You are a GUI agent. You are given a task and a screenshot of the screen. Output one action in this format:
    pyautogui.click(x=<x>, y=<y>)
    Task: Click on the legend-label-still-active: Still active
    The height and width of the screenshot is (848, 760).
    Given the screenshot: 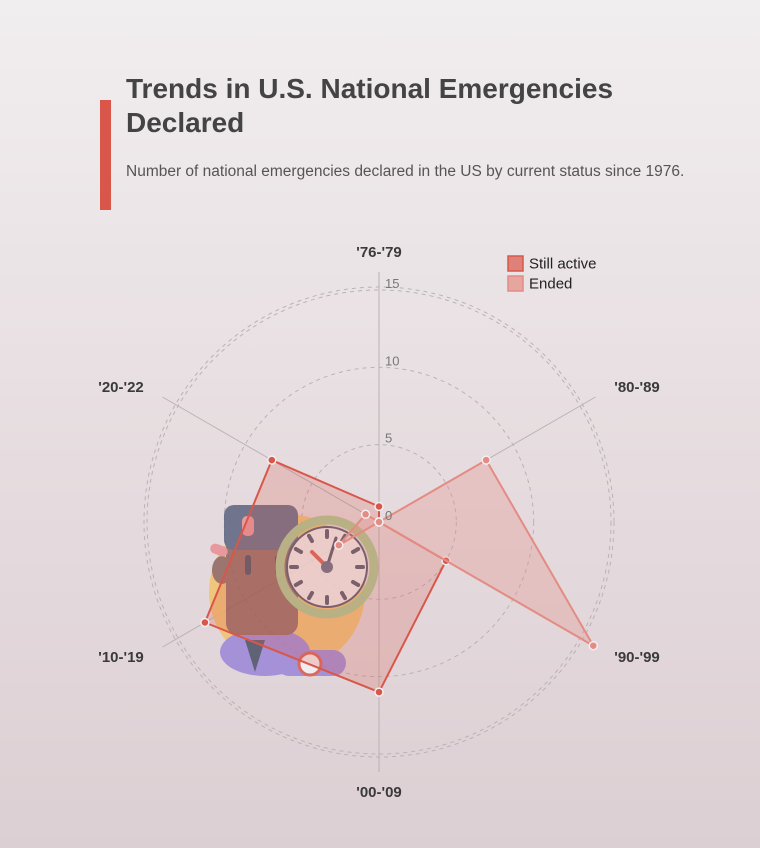 What is the action you would take?
    pyautogui.click(x=563, y=264)
    